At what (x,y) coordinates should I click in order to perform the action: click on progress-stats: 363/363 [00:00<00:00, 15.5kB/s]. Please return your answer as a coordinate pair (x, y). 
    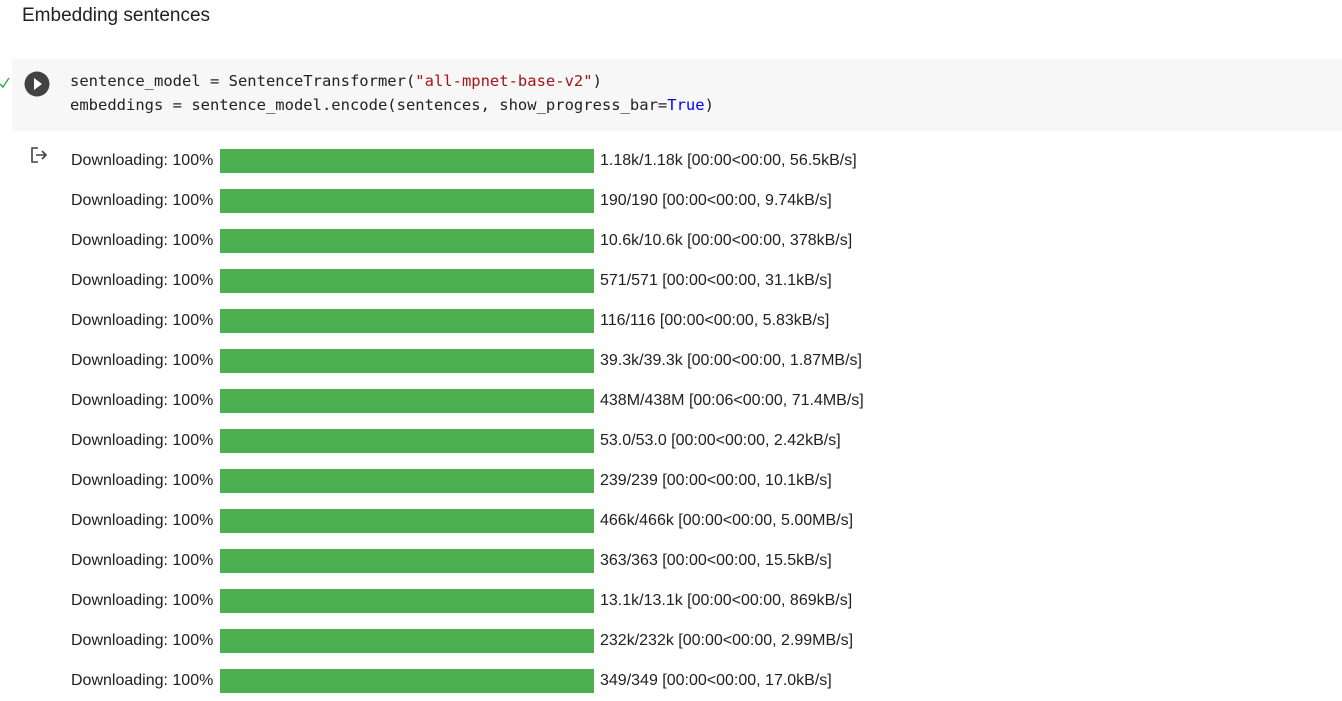
    Looking at the image, I should click on (716, 560).